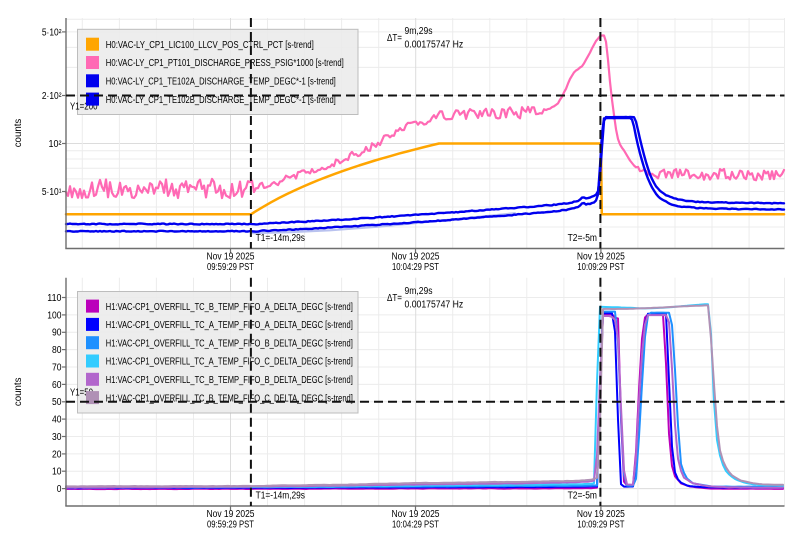 The height and width of the screenshot is (551, 804). I want to click on svg-text: 20, so click(57, 454).